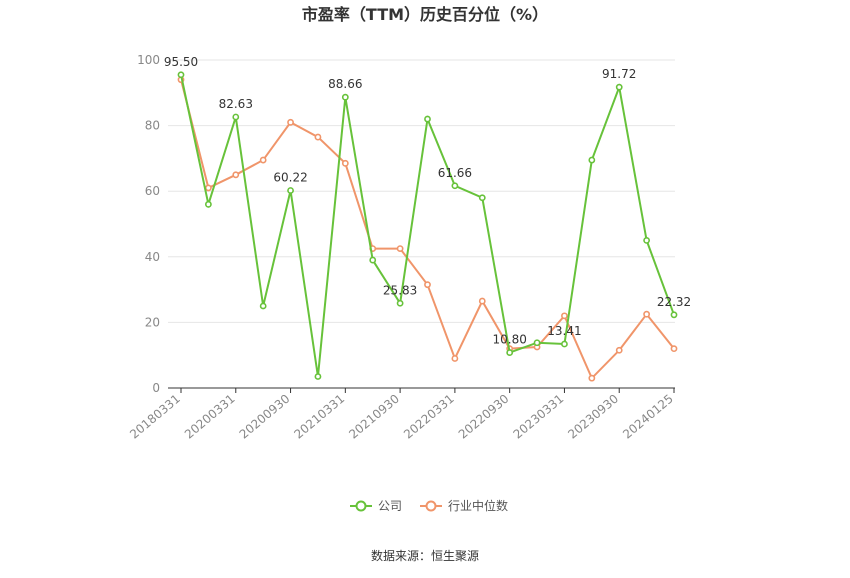 The height and width of the screenshot is (578, 850). Describe the element at coordinates (539, 417) in the screenshot. I see `x-tick-label: 20230331` at that location.